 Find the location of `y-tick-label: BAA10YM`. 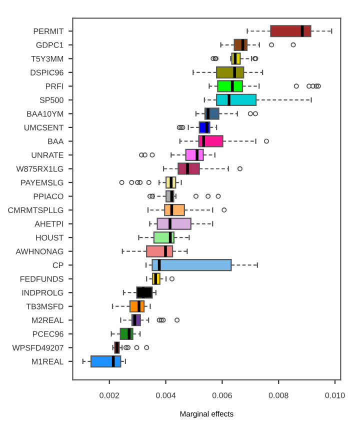

y-tick-label: BAA10YM is located at coordinates (45, 113).